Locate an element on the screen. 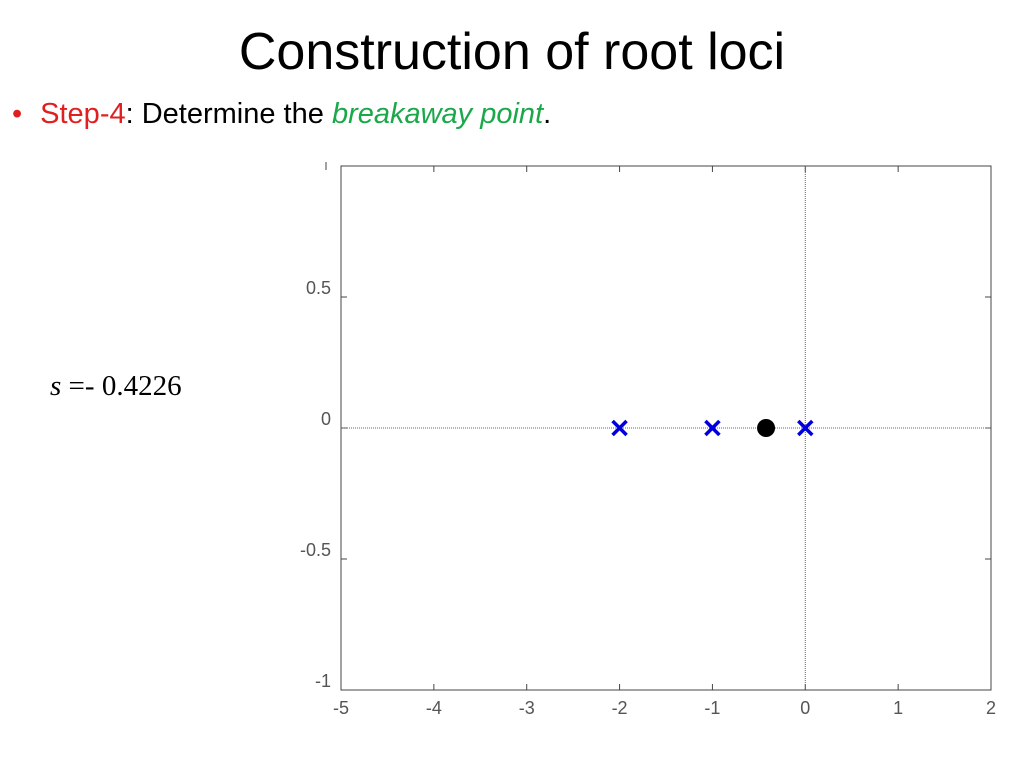 This screenshot has height=768, width=1024. slide-title: Construction of root loci is located at coordinates (512, 52).